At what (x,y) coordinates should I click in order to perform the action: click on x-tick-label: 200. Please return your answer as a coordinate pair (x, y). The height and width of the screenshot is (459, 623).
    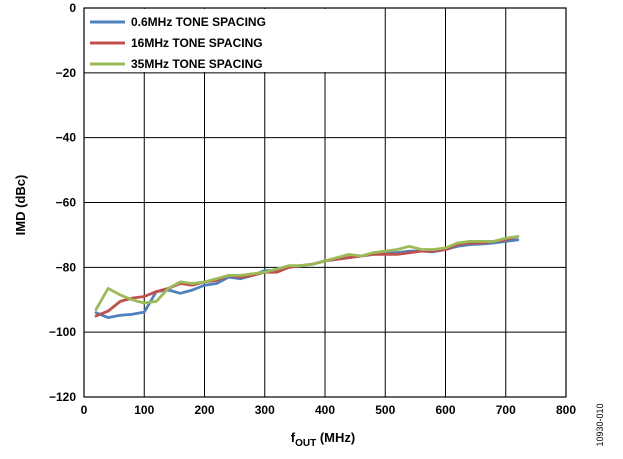
    Looking at the image, I should click on (204, 410).